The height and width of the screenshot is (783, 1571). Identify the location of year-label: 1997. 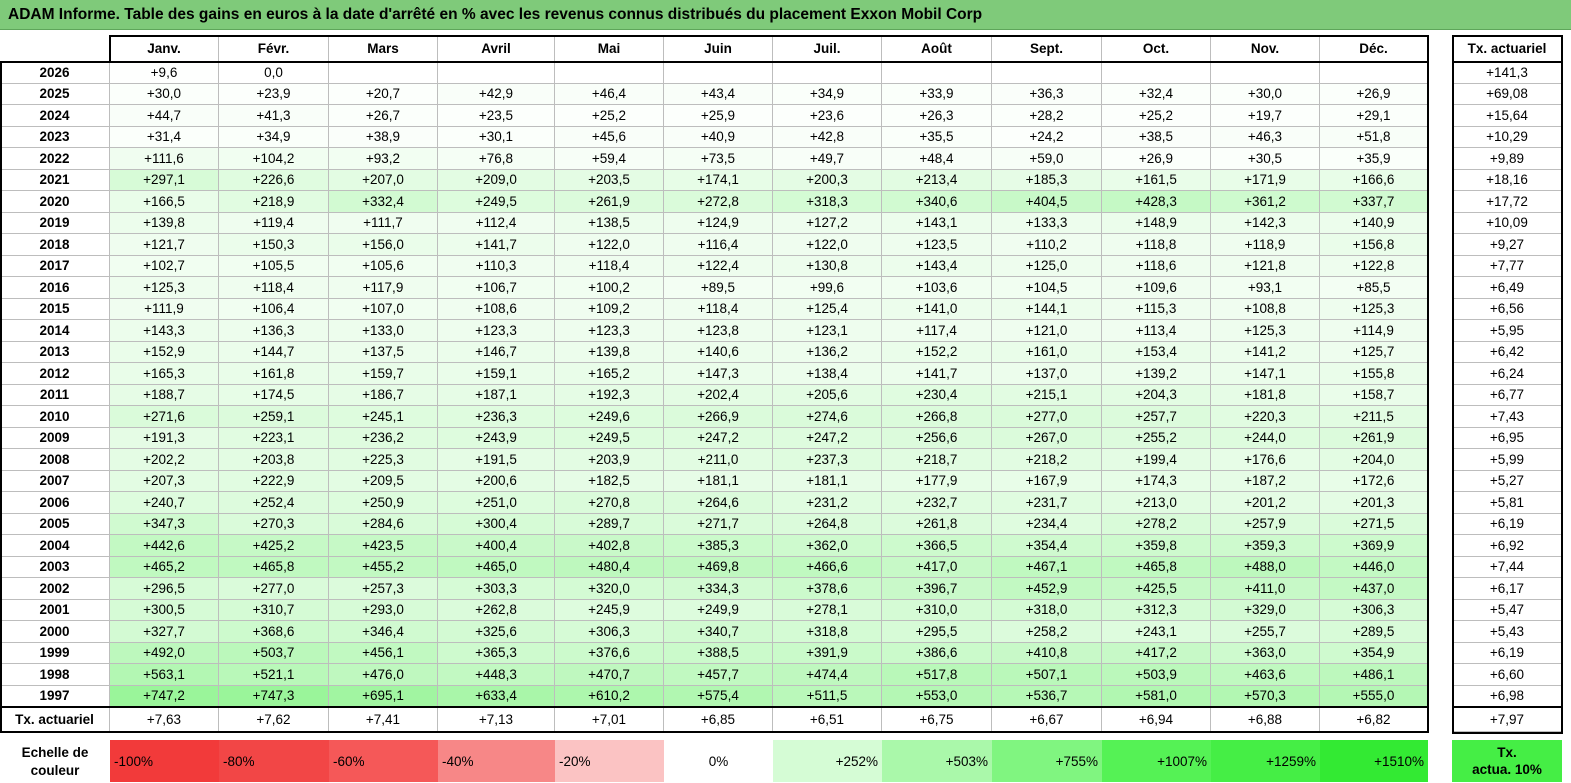
(55, 696).